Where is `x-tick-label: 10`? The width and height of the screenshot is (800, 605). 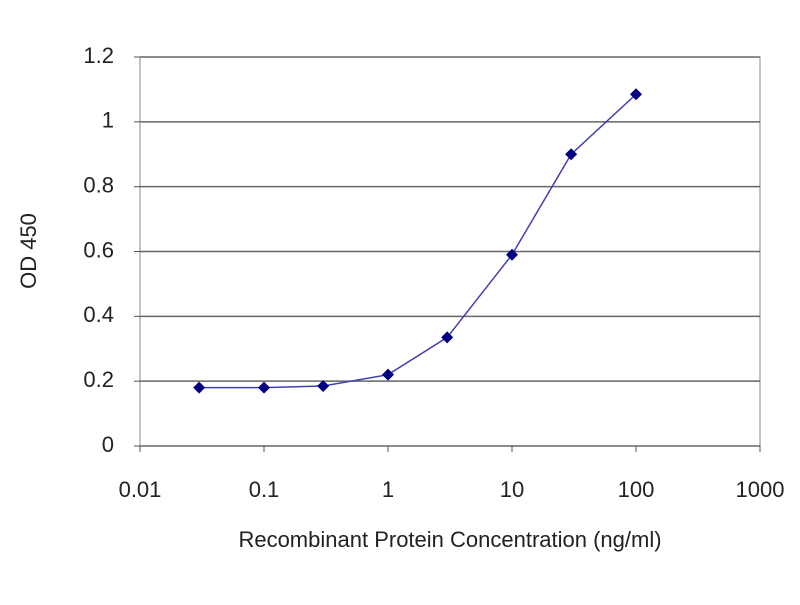 x-tick-label: 10 is located at coordinates (512, 489).